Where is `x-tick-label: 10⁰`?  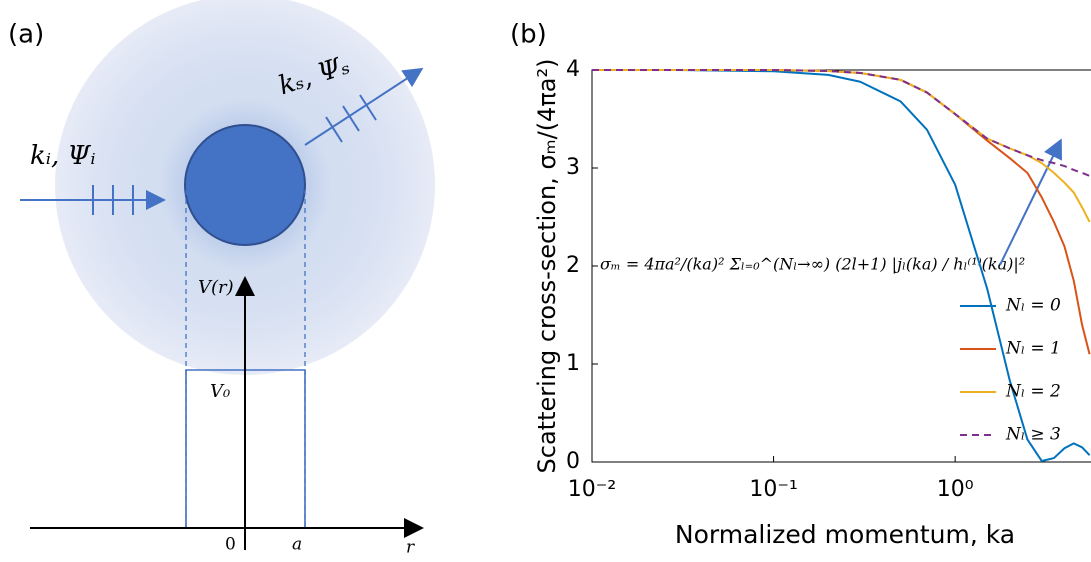 x-tick-label: 10⁰ is located at coordinates (955, 489).